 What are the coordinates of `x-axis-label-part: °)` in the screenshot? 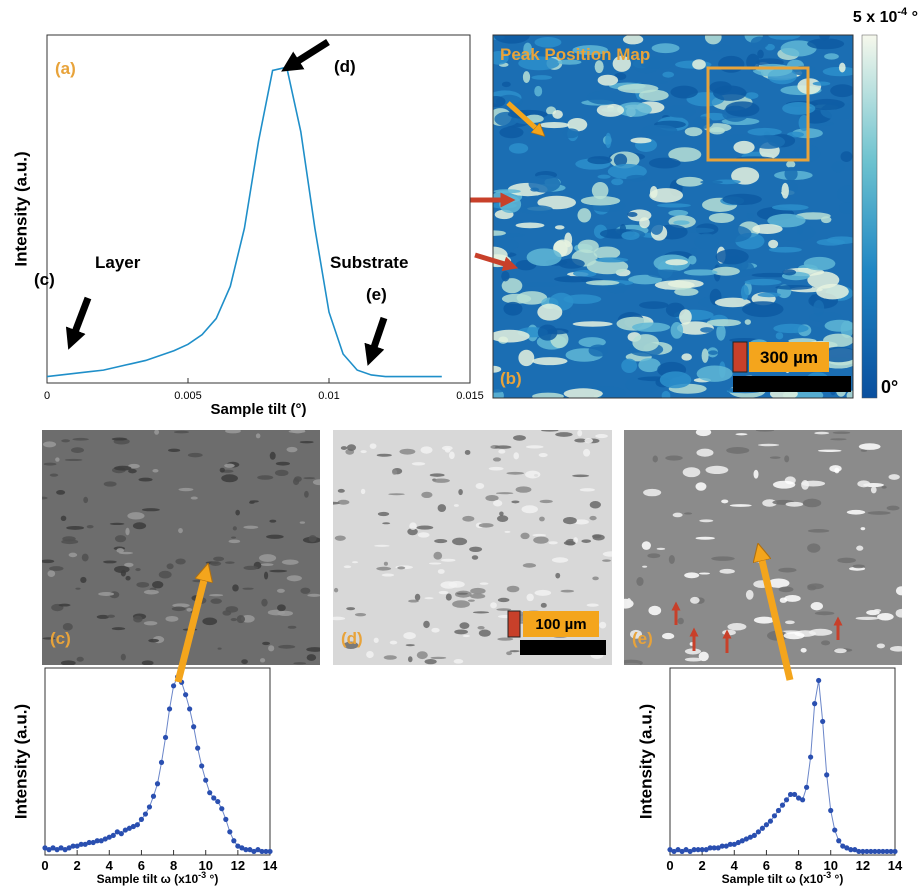 It's located at (837, 879).